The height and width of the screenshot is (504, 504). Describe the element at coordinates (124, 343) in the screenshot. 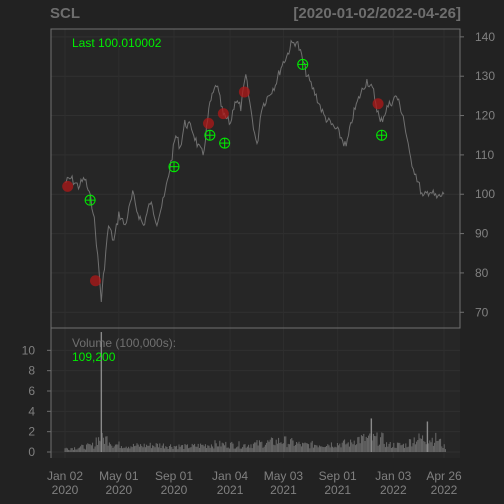

I see `volume-panel-label: Volume (100,000s):` at that location.